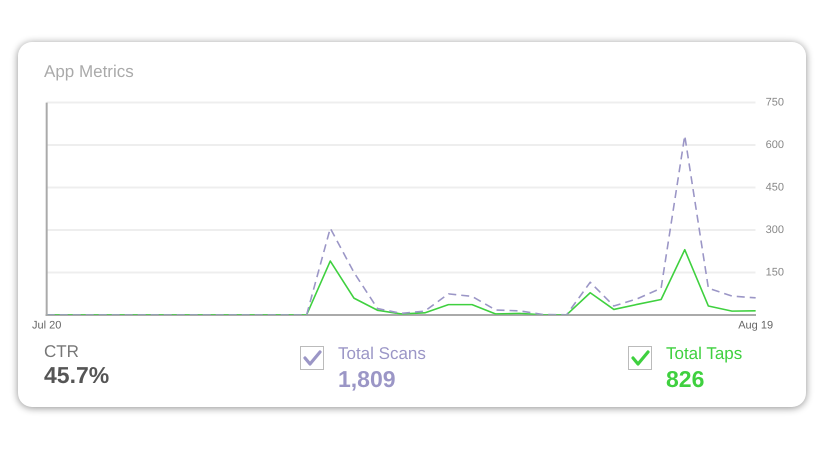 The image size is (825, 450). What do you see at coordinates (382, 354) in the screenshot?
I see `legend-label: Total Scans` at bounding box center [382, 354].